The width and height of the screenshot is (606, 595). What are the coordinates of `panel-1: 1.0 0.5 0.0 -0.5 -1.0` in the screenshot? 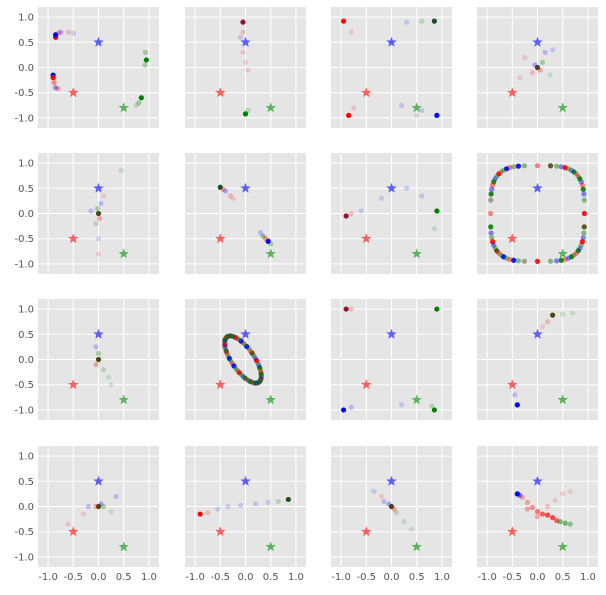 It's located at (86, 67).